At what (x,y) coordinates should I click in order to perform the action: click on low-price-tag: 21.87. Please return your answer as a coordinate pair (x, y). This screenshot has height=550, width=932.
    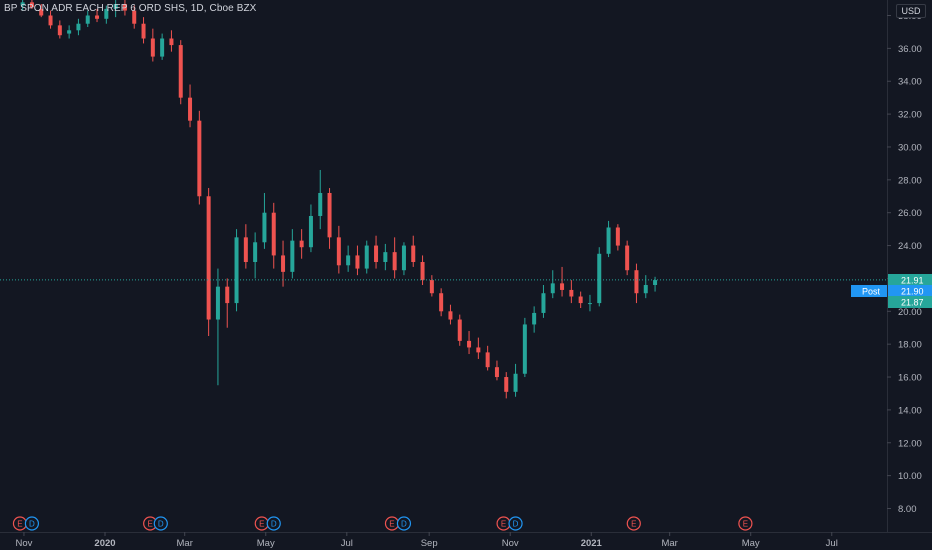
    Looking at the image, I should click on (910, 302).